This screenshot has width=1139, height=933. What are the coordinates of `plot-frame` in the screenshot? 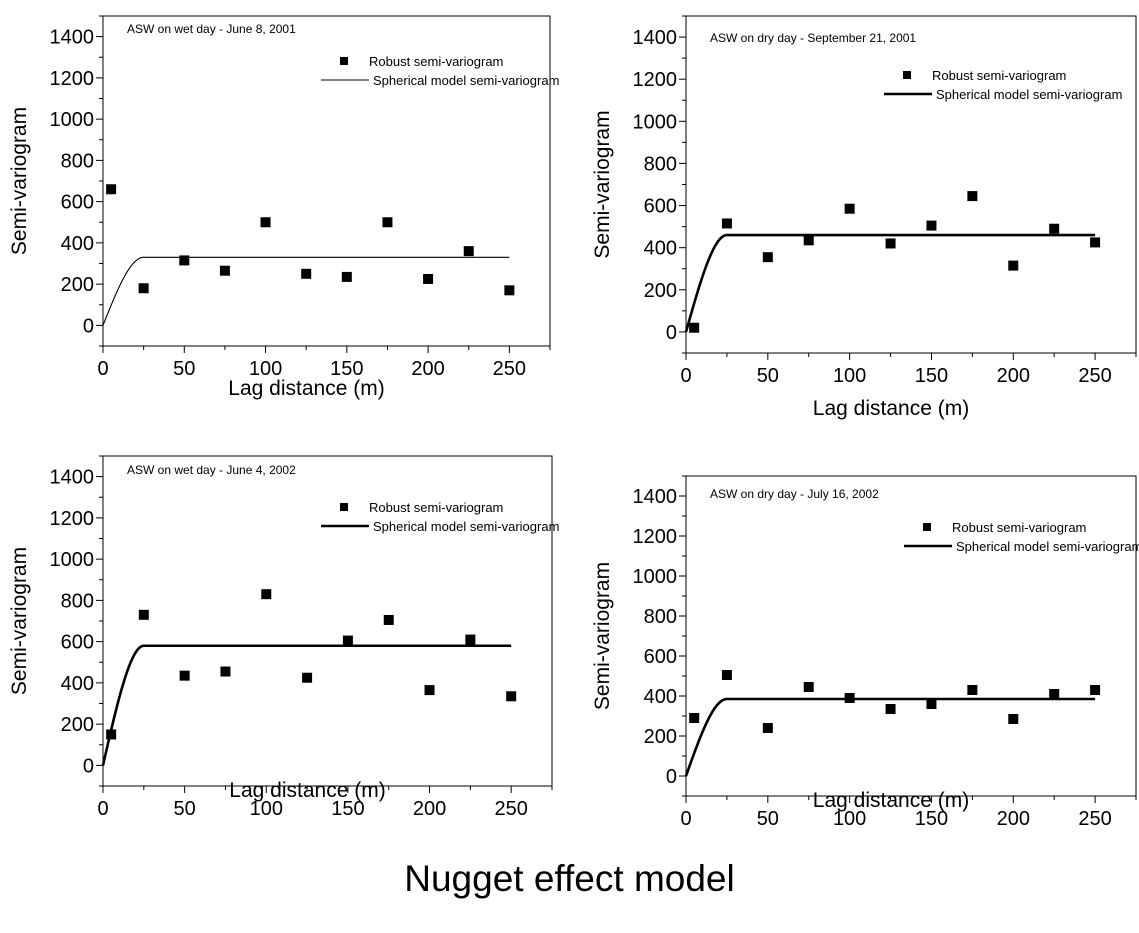 It's located at (911, 184).